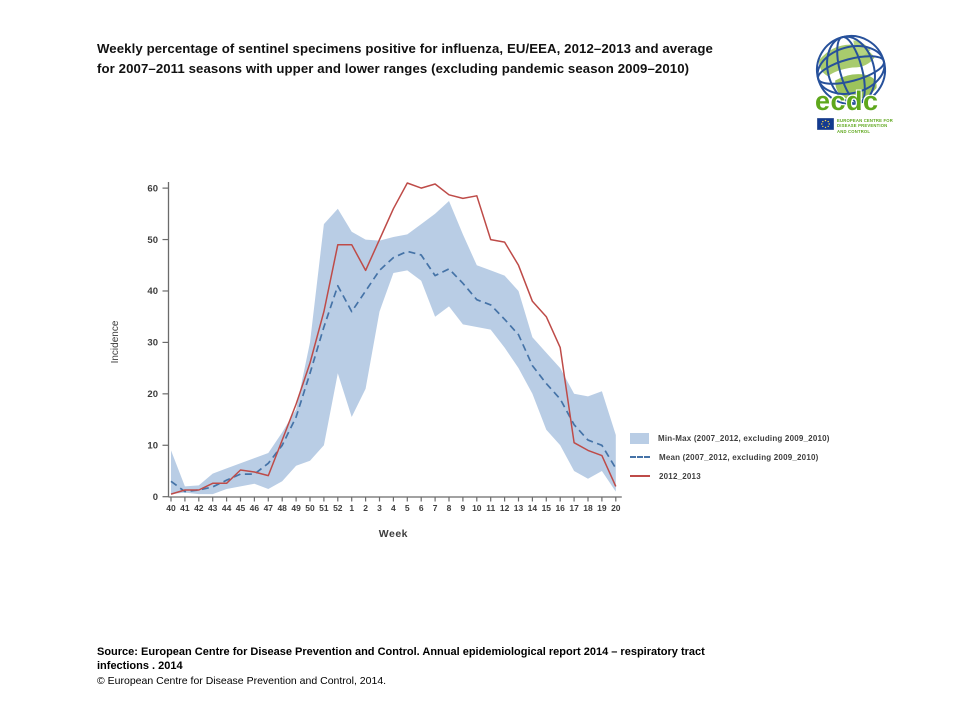 The image size is (960, 720). Describe the element at coordinates (365, 508) in the screenshot. I see `x-tick-label: 2` at that location.